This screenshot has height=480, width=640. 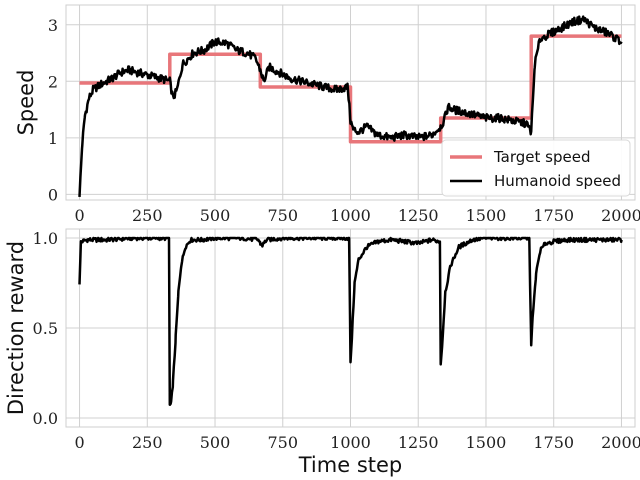 I want to click on y-tick-label: 1, so click(x=53, y=138).